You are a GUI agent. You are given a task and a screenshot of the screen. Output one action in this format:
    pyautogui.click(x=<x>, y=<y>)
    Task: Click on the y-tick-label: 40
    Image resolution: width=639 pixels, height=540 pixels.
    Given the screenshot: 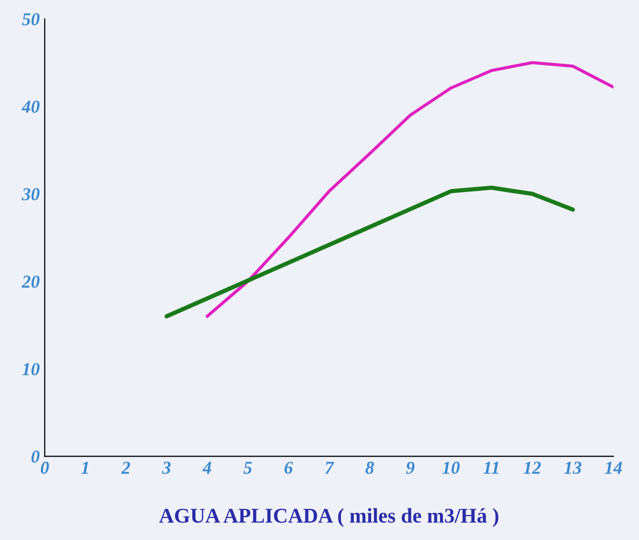 What is the action you would take?
    pyautogui.click(x=31, y=106)
    